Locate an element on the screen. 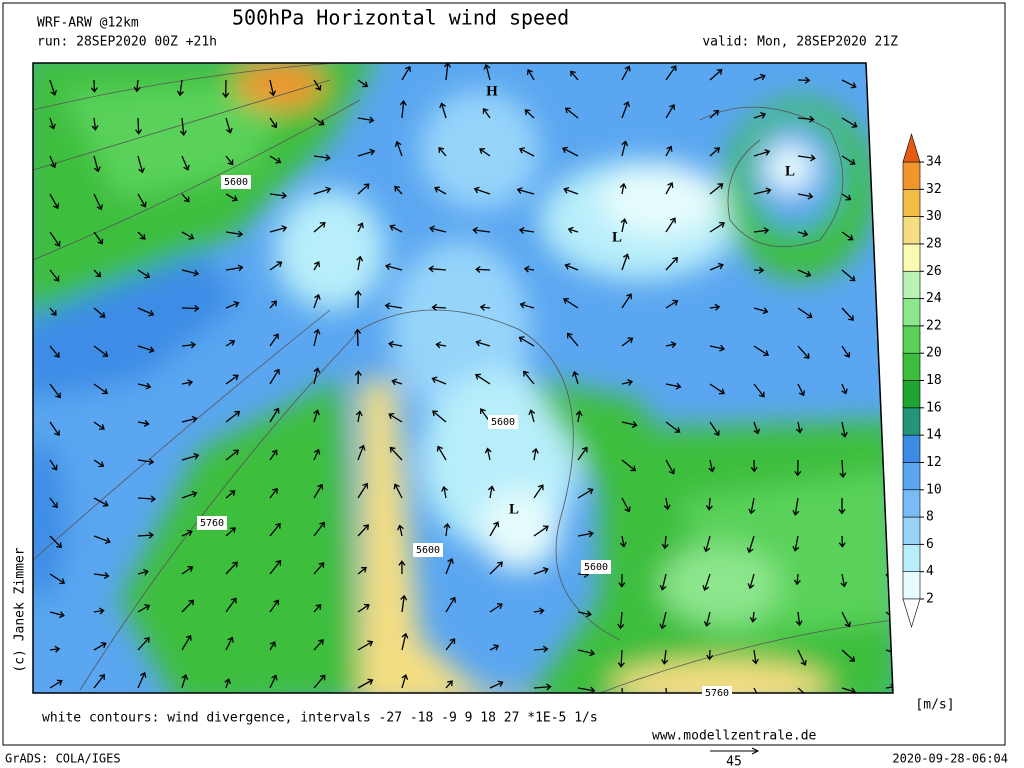 The width and height of the screenshot is (1024, 768). vector-scale-head is located at coordinates (755, 751).